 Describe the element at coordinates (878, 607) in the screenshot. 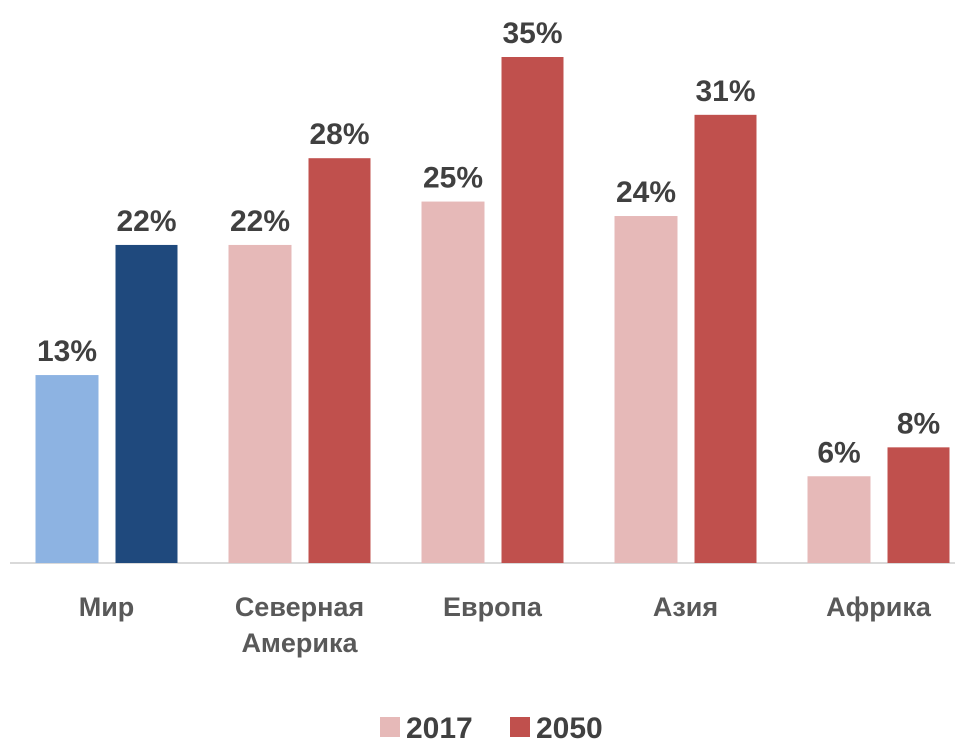

I see `x-tick-label: Африка` at that location.